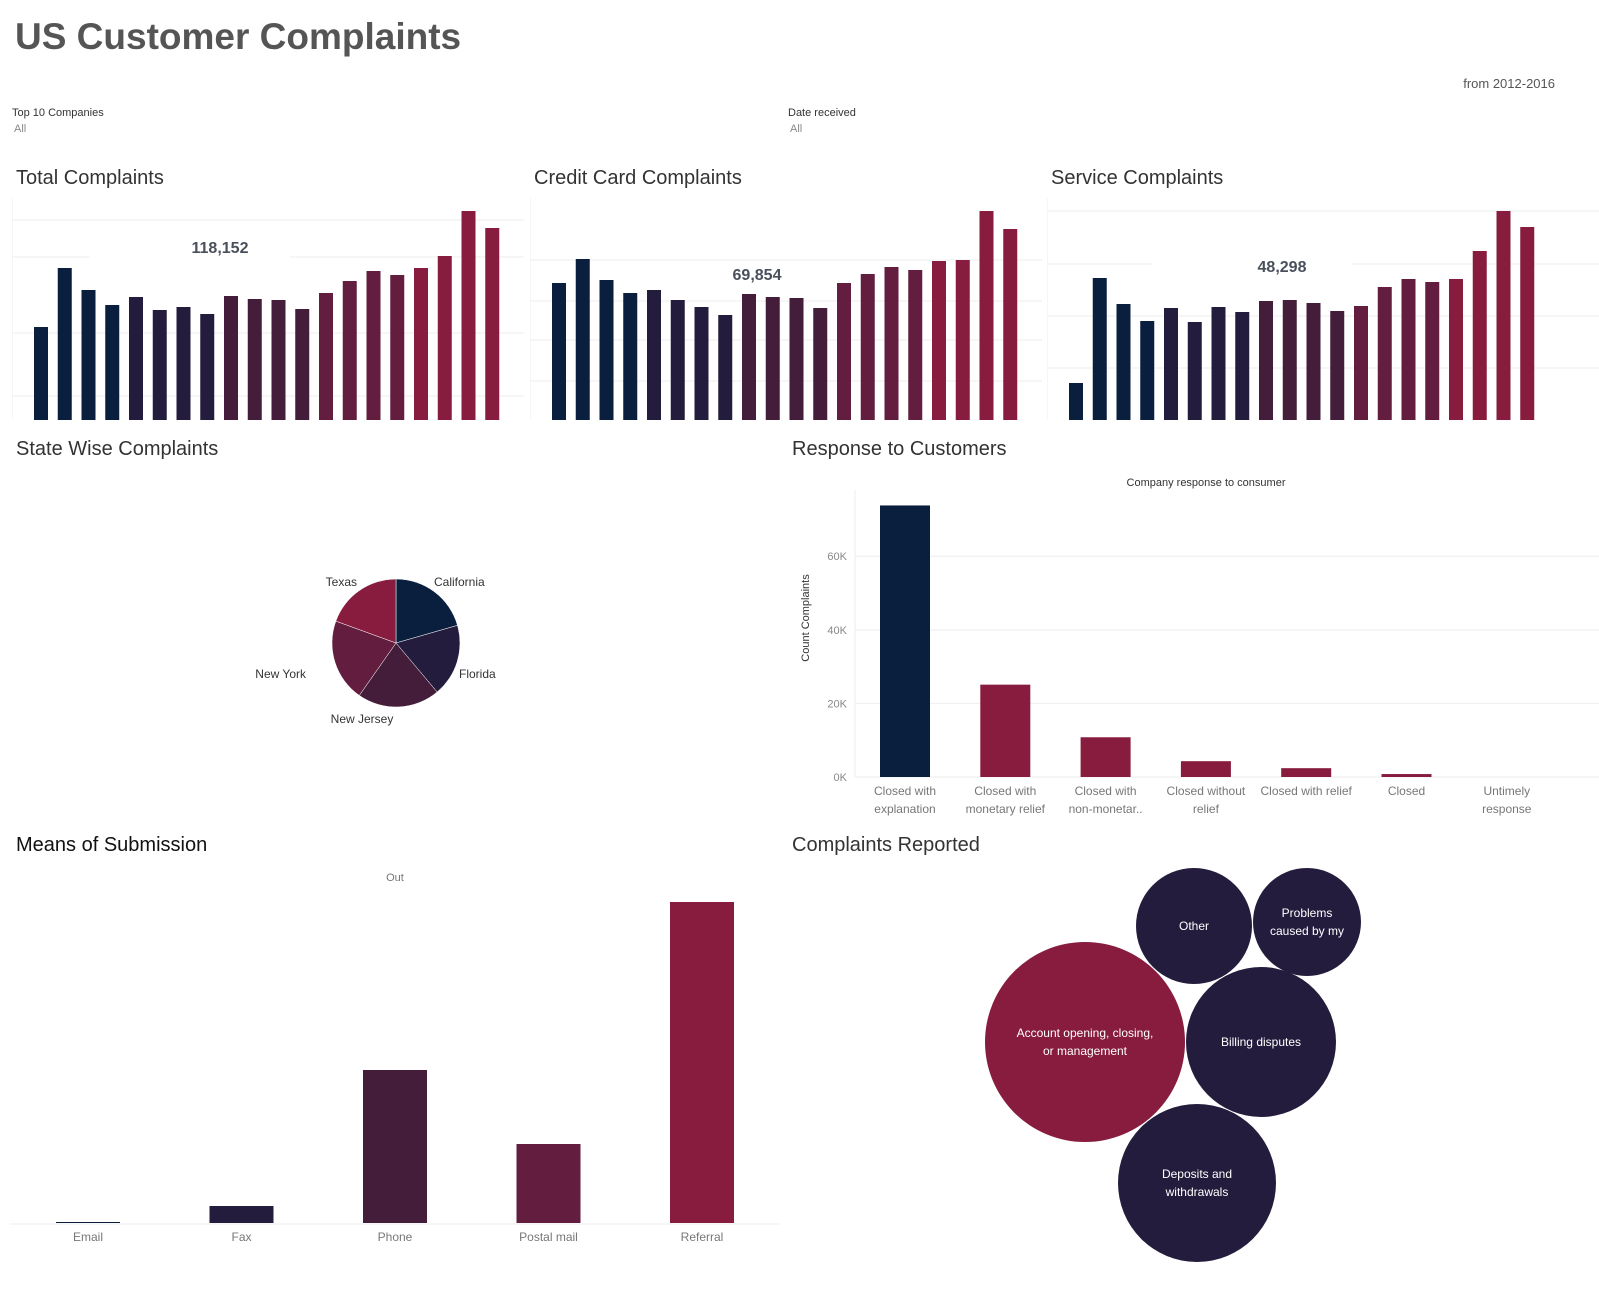 Image resolution: width=1599 pixels, height=1299 pixels. I want to click on total-complaints-chart: 118,152, so click(268, 309).